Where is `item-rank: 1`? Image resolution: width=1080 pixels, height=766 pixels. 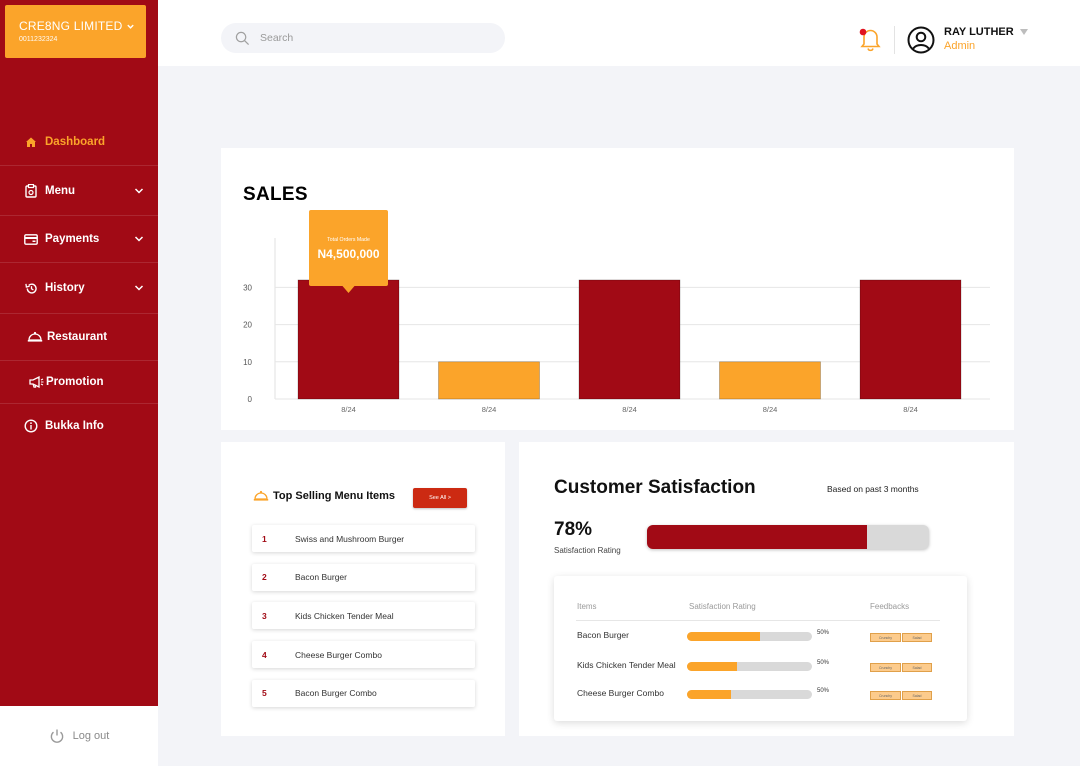 item-rank: 1 is located at coordinates (264, 538).